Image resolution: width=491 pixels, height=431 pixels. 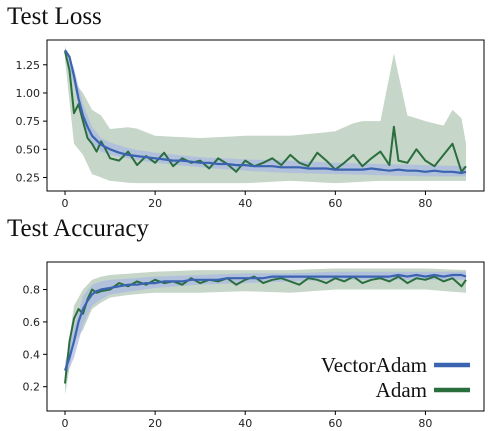 What do you see at coordinates (32, 290) in the screenshot?
I see `y-tick-label: 0.8` at bounding box center [32, 290].